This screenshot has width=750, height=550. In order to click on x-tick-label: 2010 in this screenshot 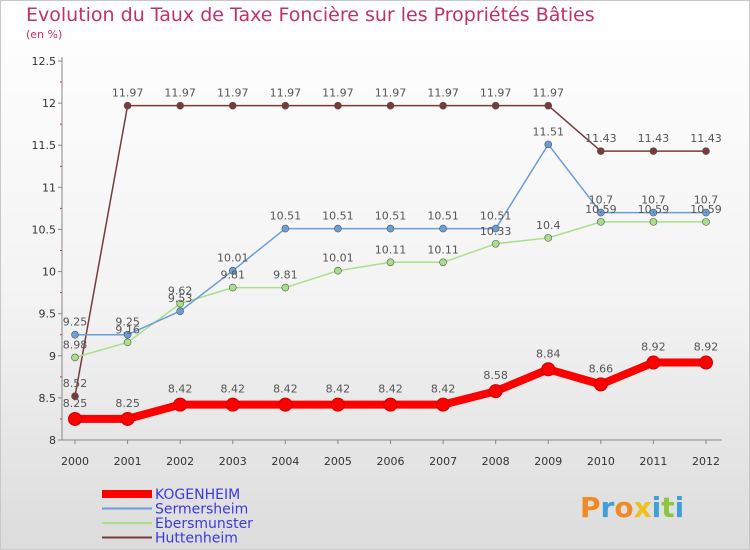, I will do `click(601, 461)`.